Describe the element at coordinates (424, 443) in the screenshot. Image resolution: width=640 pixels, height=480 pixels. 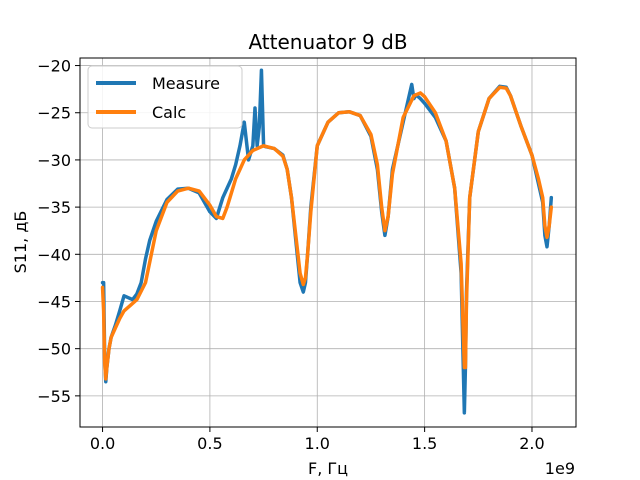
I see `x-tick-label: 1.5` at that location.